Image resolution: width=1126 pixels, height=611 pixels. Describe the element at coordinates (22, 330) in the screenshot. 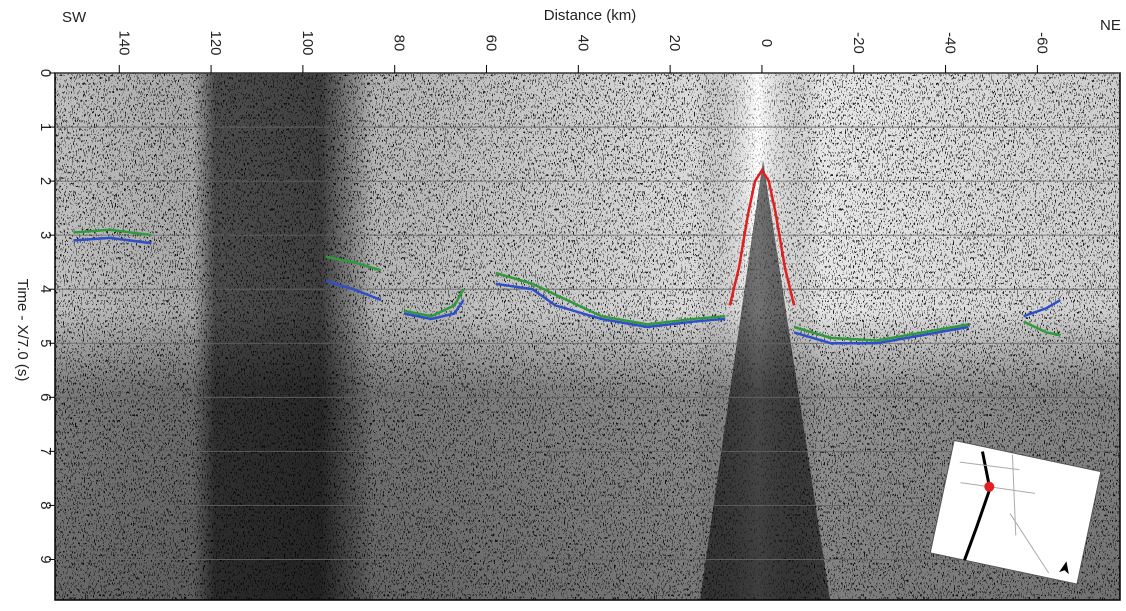

I see `y-axis-title: Time - X/7.0 (s)` at that location.